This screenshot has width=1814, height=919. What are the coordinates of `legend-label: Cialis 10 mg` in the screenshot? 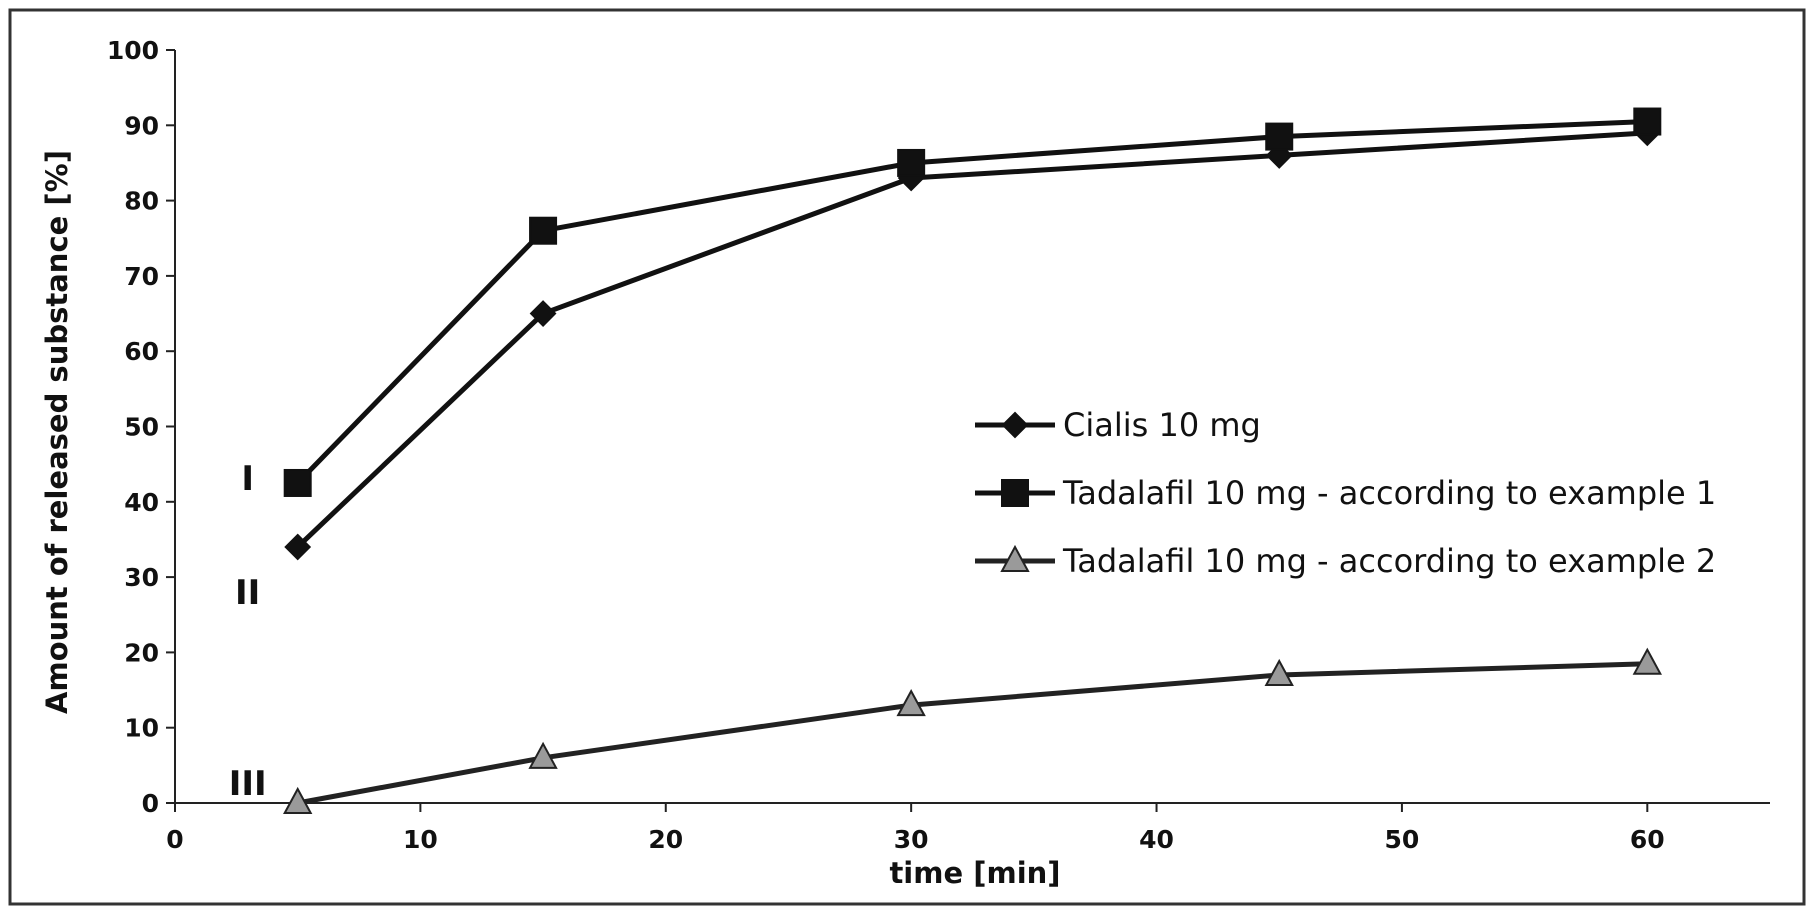 It's located at (1162, 425).